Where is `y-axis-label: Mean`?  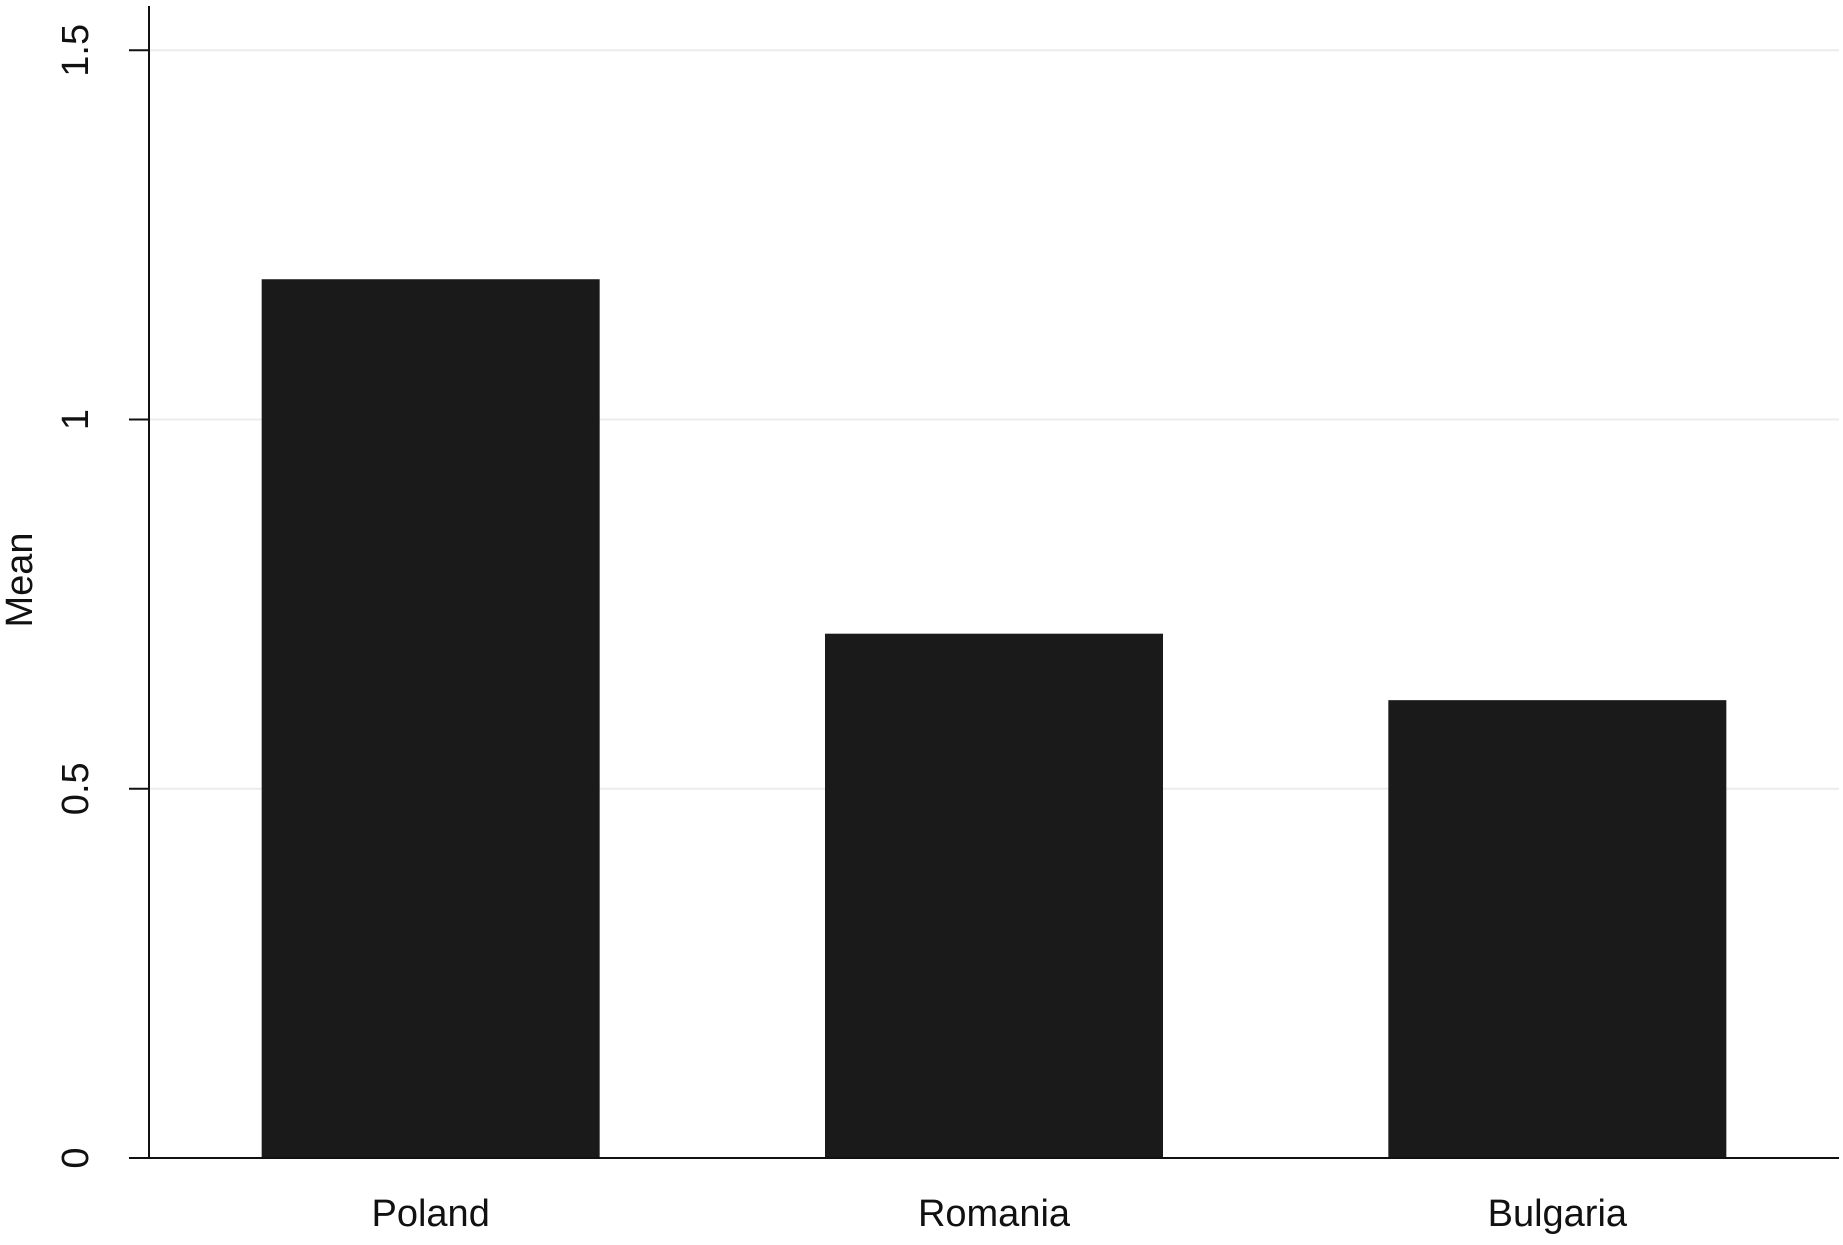
y-axis-label: Mean is located at coordinates (20, 579).